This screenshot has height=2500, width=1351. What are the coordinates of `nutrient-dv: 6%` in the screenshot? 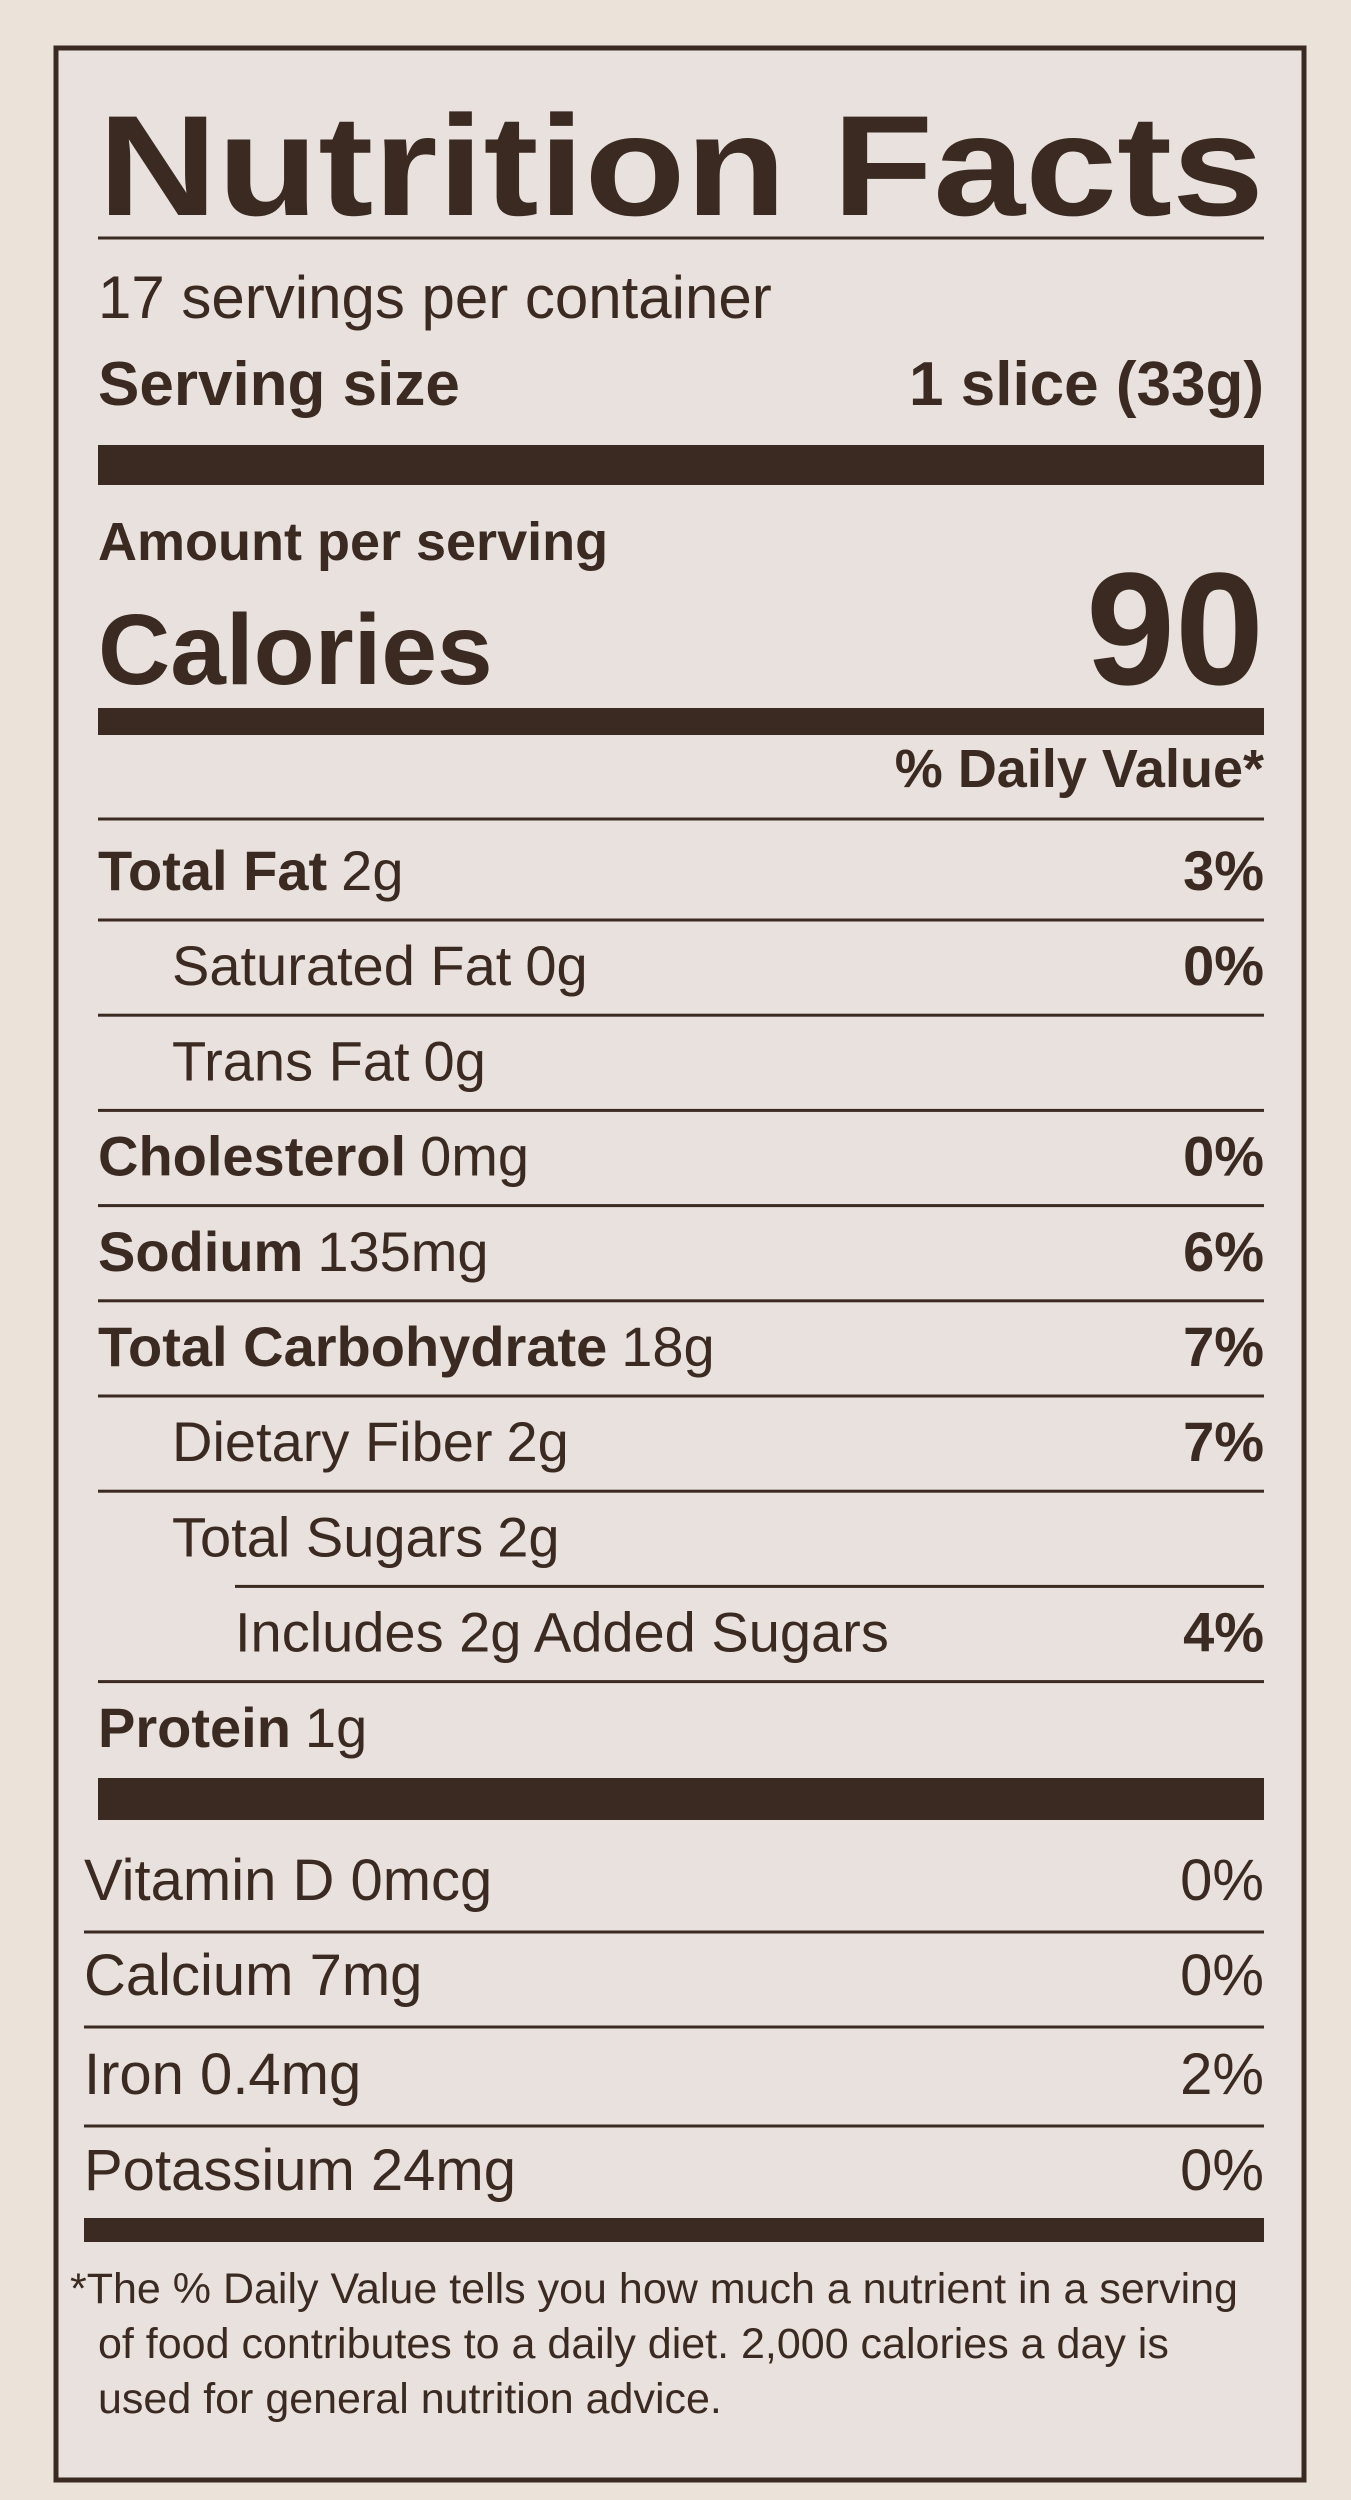 It's located at (1223, 1251).